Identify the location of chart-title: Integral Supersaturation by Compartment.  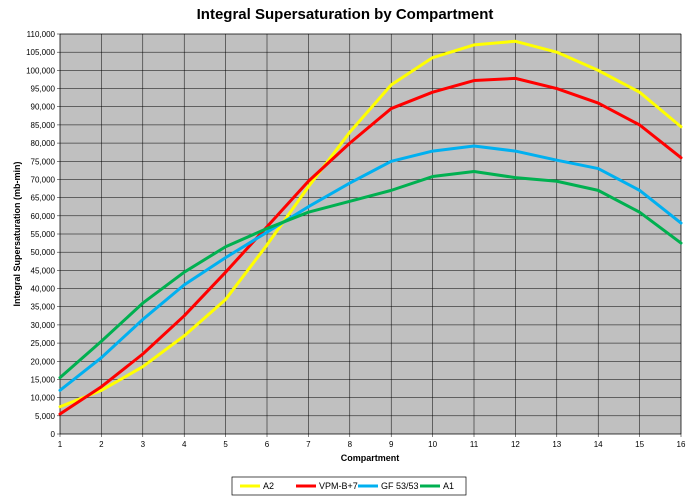
(345, 14).